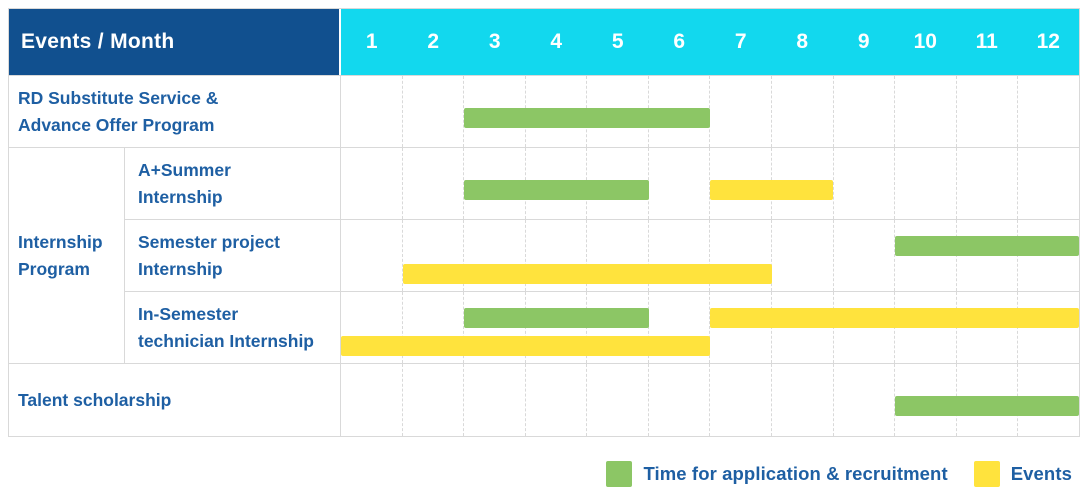 The width and height of the screenshot is (1080, 494). I want to click on events-legend-label: Events, so click(1041, 473).